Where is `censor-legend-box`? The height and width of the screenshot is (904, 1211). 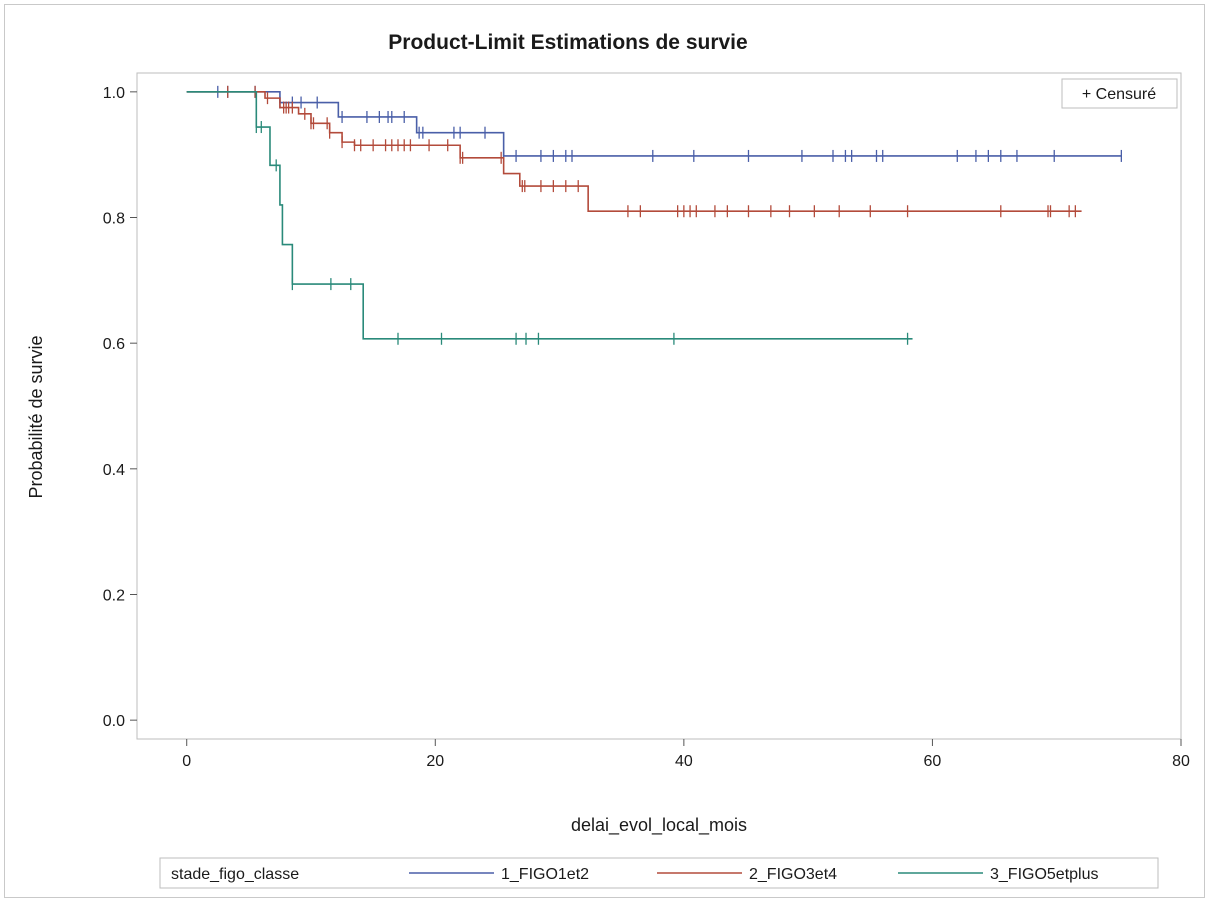 censor-legend-box is located at coordinates (1119, 93).